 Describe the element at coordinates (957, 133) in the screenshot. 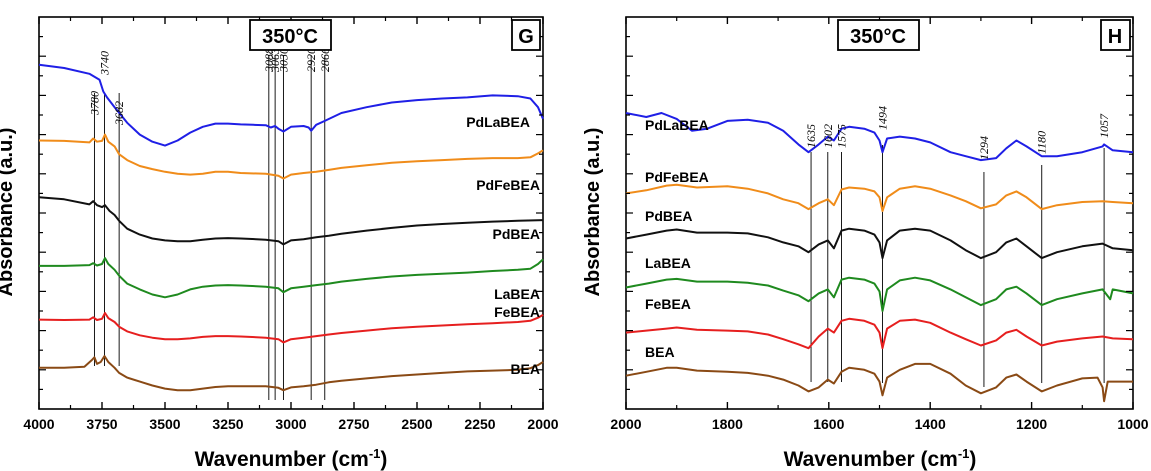

I see `panel-h-peak-labels: 1635 1602 1575 1494 1294 1180 1057` at that location.